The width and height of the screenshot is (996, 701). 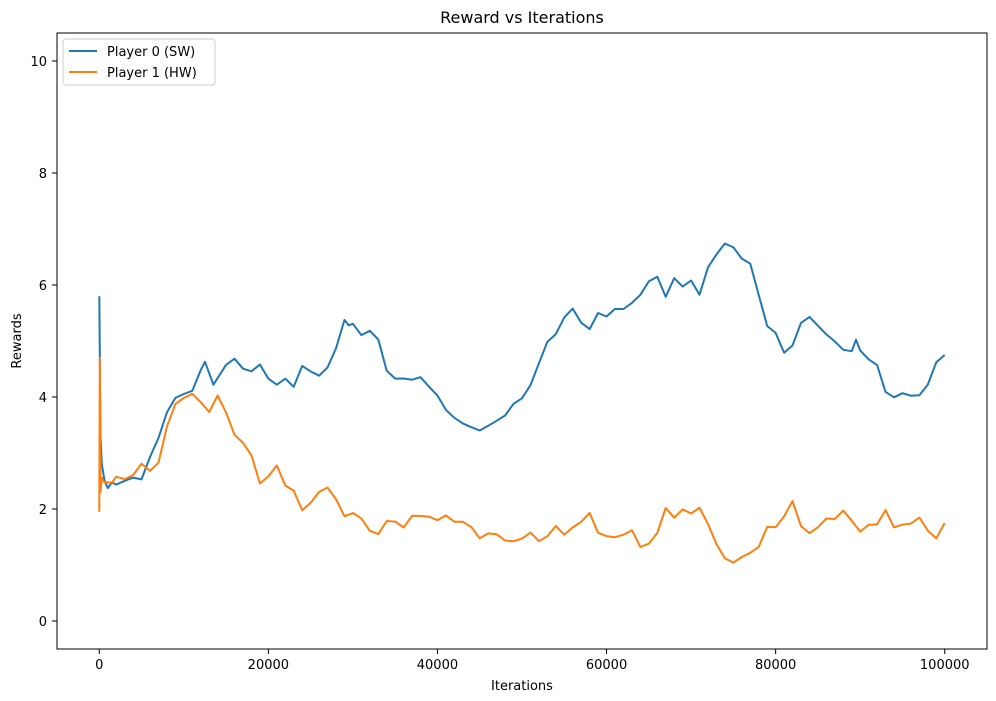 I want to click on chart-title: Reward vs Iterations, so click(x=522, y=17).